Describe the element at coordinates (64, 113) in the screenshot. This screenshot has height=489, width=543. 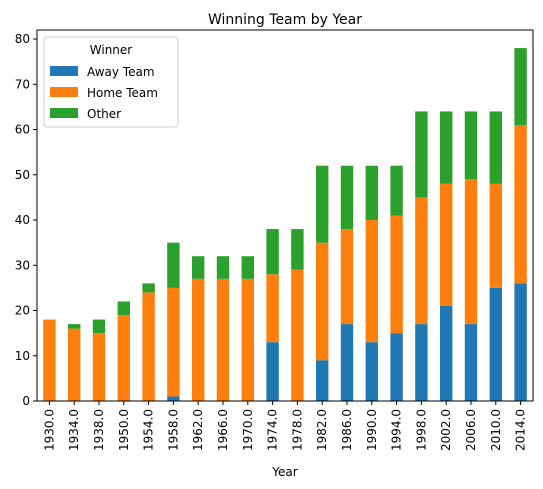
I see `legend-swatch-other` at that location.